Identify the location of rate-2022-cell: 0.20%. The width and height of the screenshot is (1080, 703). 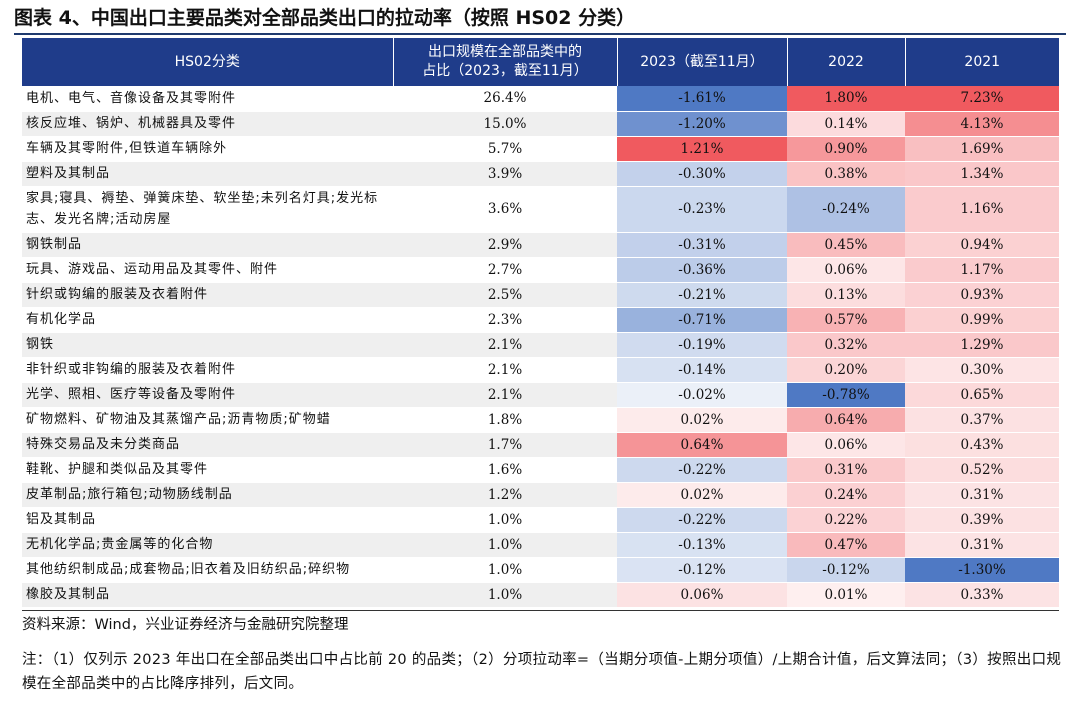
(846, 370).